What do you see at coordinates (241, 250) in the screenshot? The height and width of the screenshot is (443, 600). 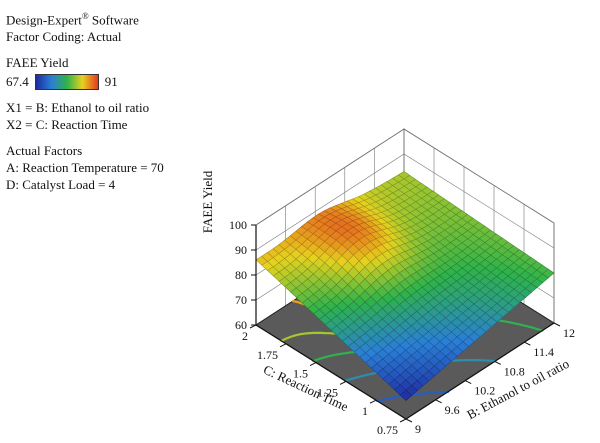 I see `z-tick-label: 90` at bounding box center [241, 250].